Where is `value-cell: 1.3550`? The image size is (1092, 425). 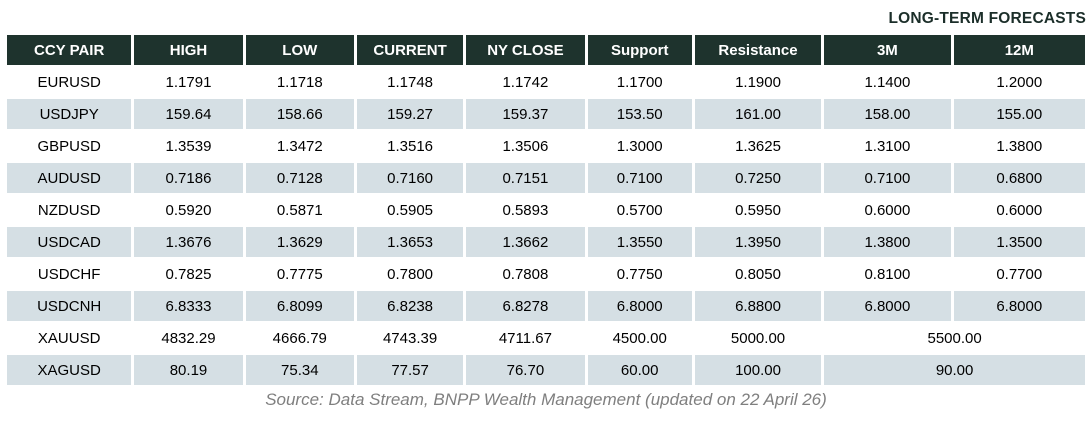 value-cell: 1.3550 is located at coordinates (639, 242).